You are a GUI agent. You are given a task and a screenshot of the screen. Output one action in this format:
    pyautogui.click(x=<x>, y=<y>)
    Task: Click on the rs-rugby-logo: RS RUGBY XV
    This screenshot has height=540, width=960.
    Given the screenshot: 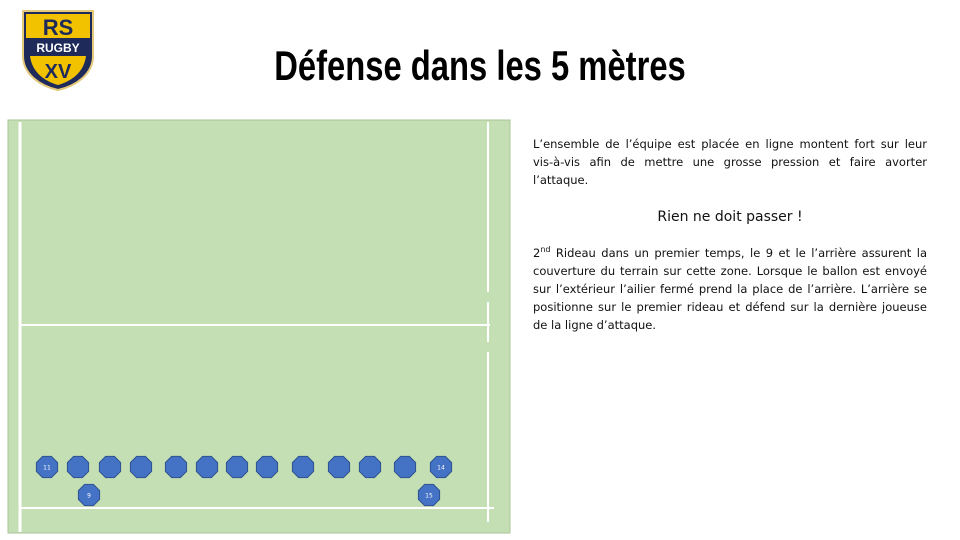 What is the action you would take?
    pyautogui.click(x=58, y=51)
    